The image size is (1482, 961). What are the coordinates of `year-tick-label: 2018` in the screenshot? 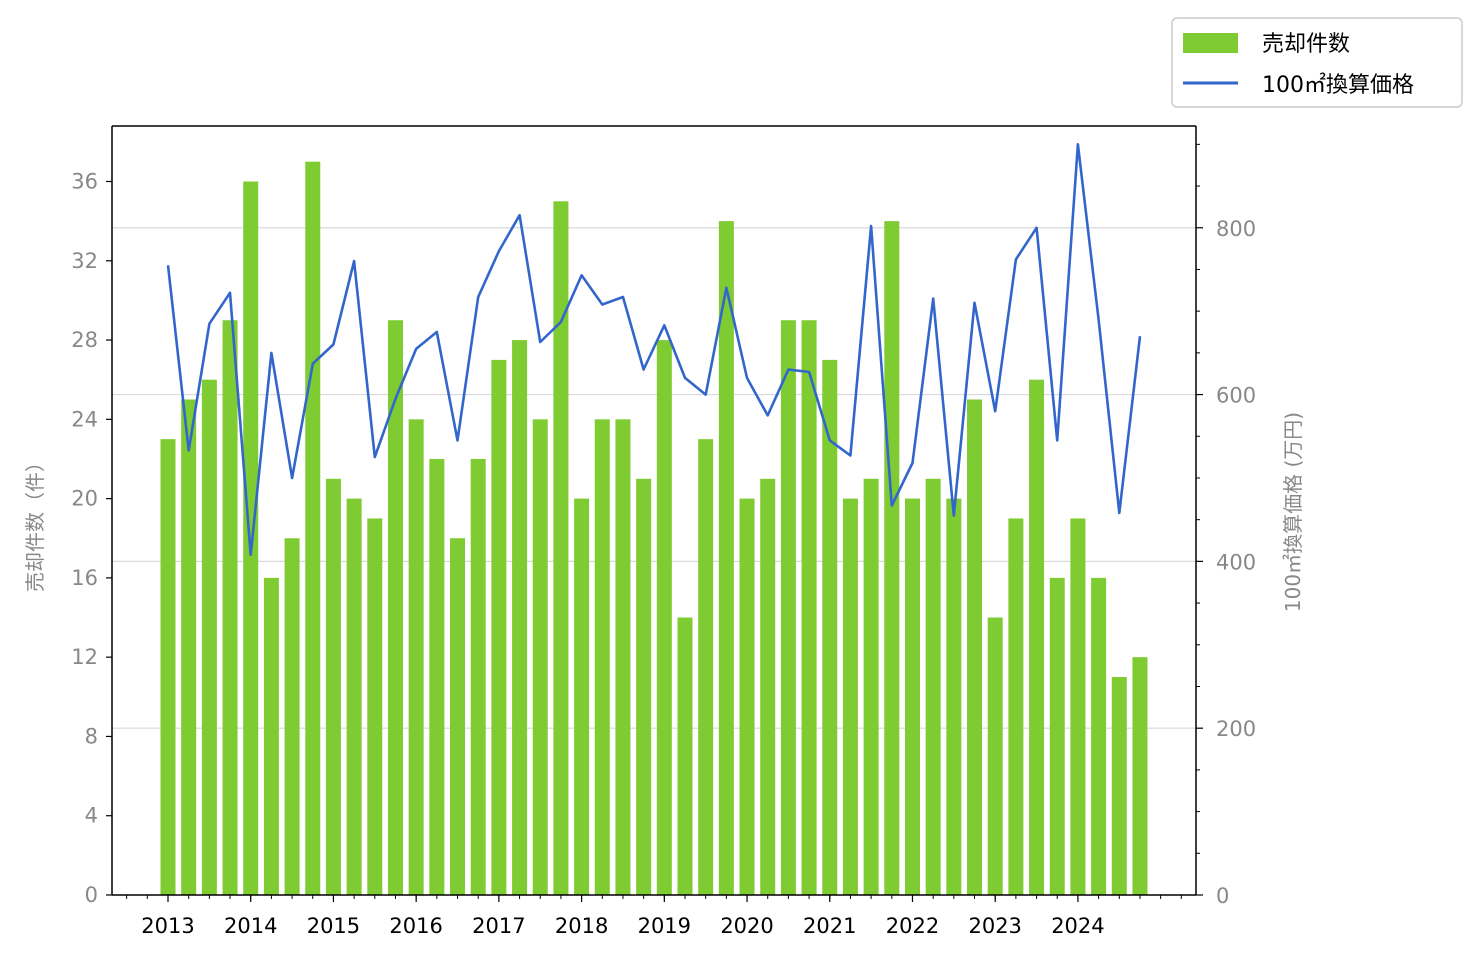 It's located at (581, 926).